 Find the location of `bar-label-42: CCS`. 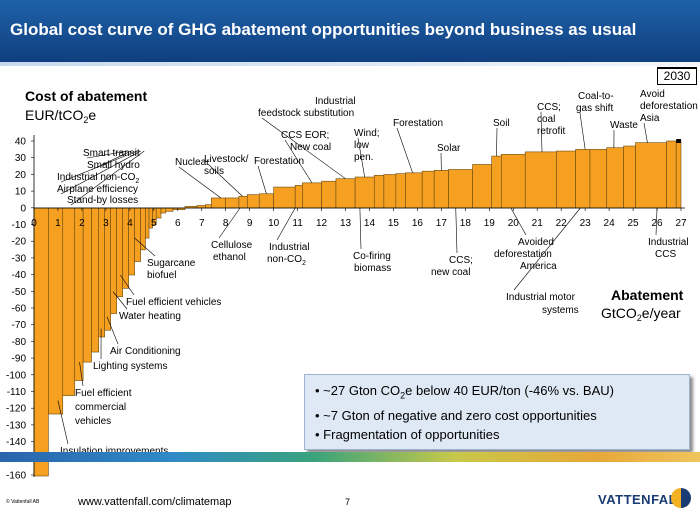

bar-label-42: CCS is located at coordinates (665, 254).